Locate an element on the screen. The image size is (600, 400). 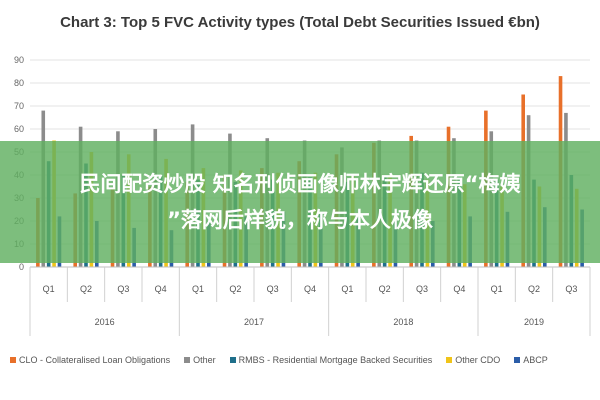
legend-label: ABCP is located at coordinates (535, 360).